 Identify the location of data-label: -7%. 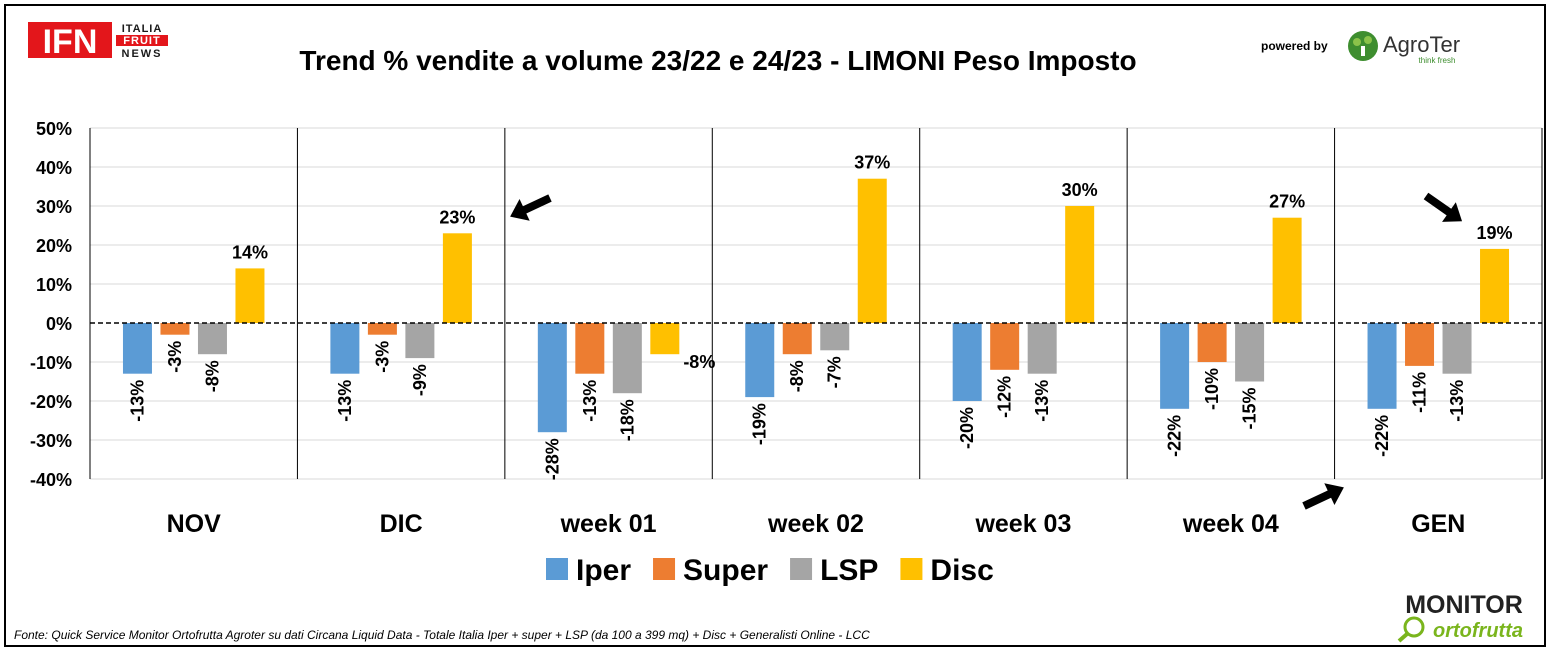
(835, 372).